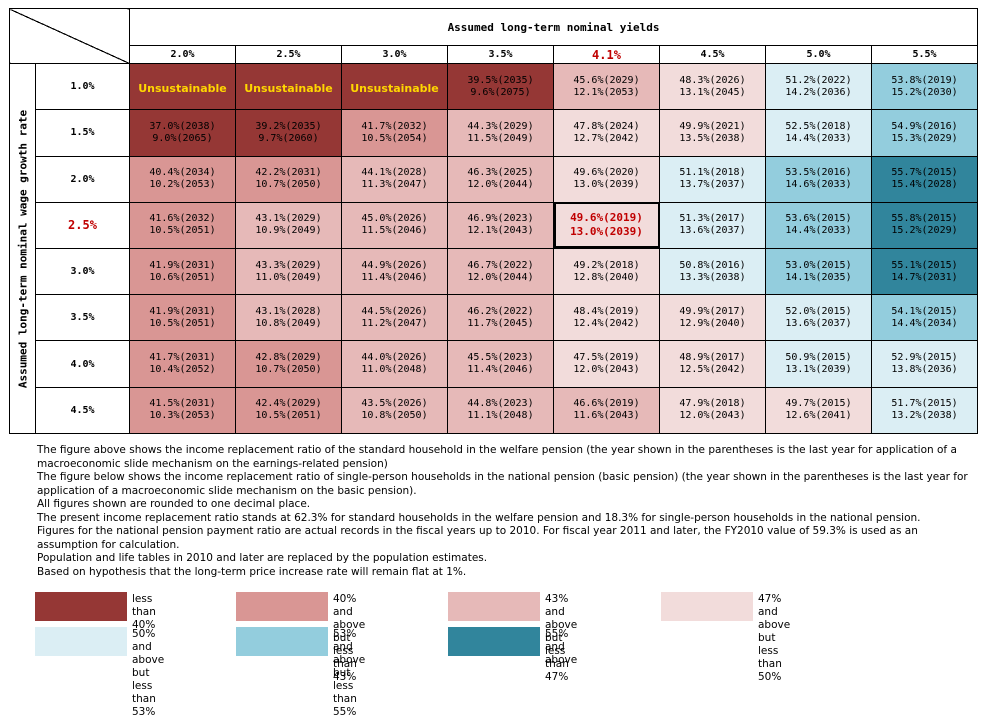  What do you see at coordinates (394, 185) in the screenshot?
I see `national-pension-ratio: 11.3%(2047)` at bounding box center [394, 185].